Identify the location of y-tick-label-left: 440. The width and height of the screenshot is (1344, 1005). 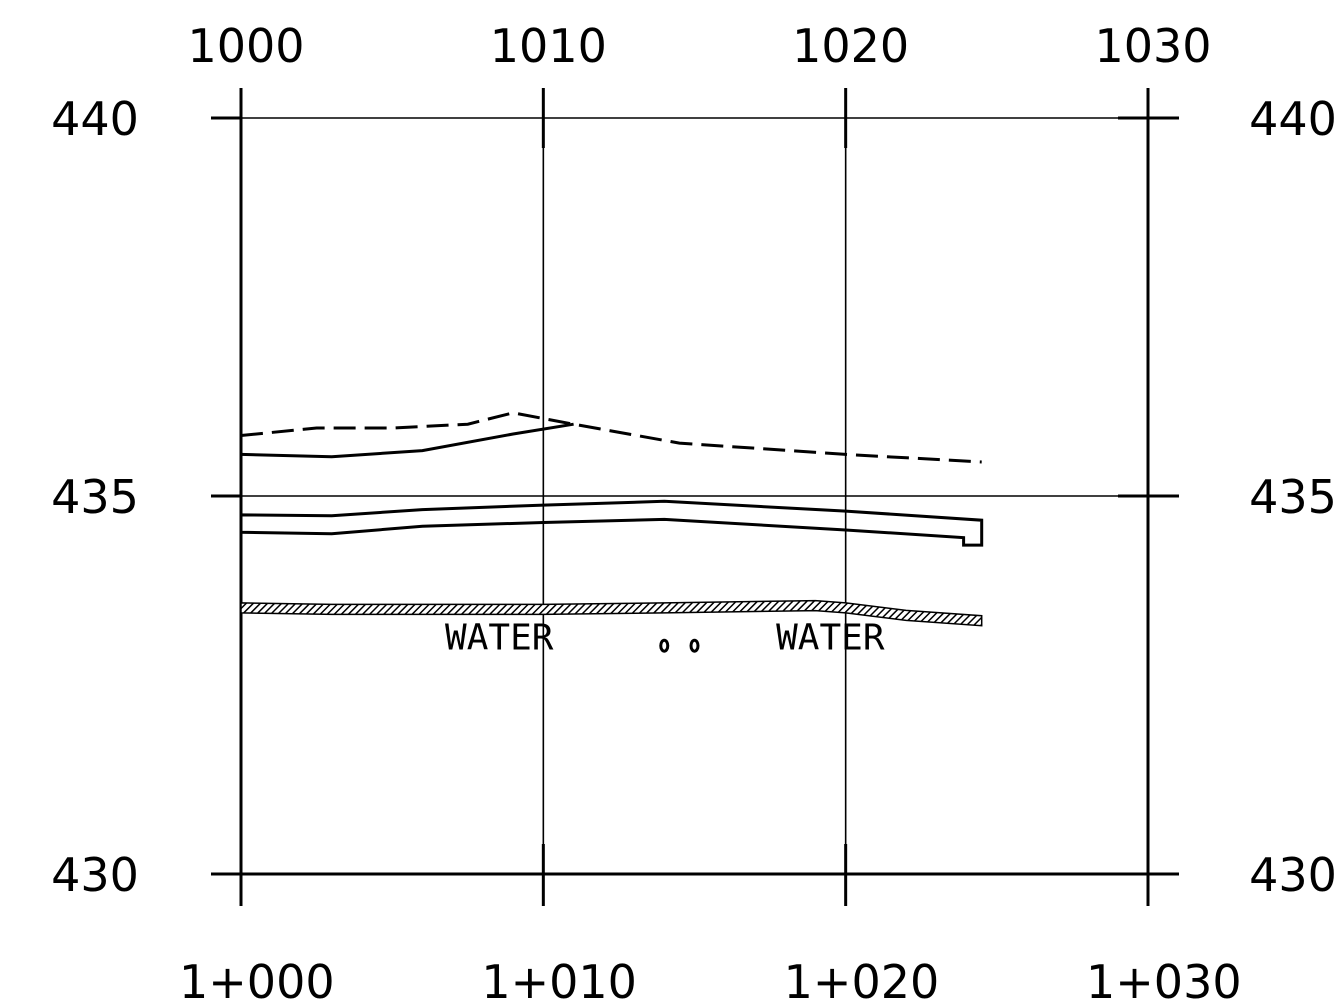
(95, 119).